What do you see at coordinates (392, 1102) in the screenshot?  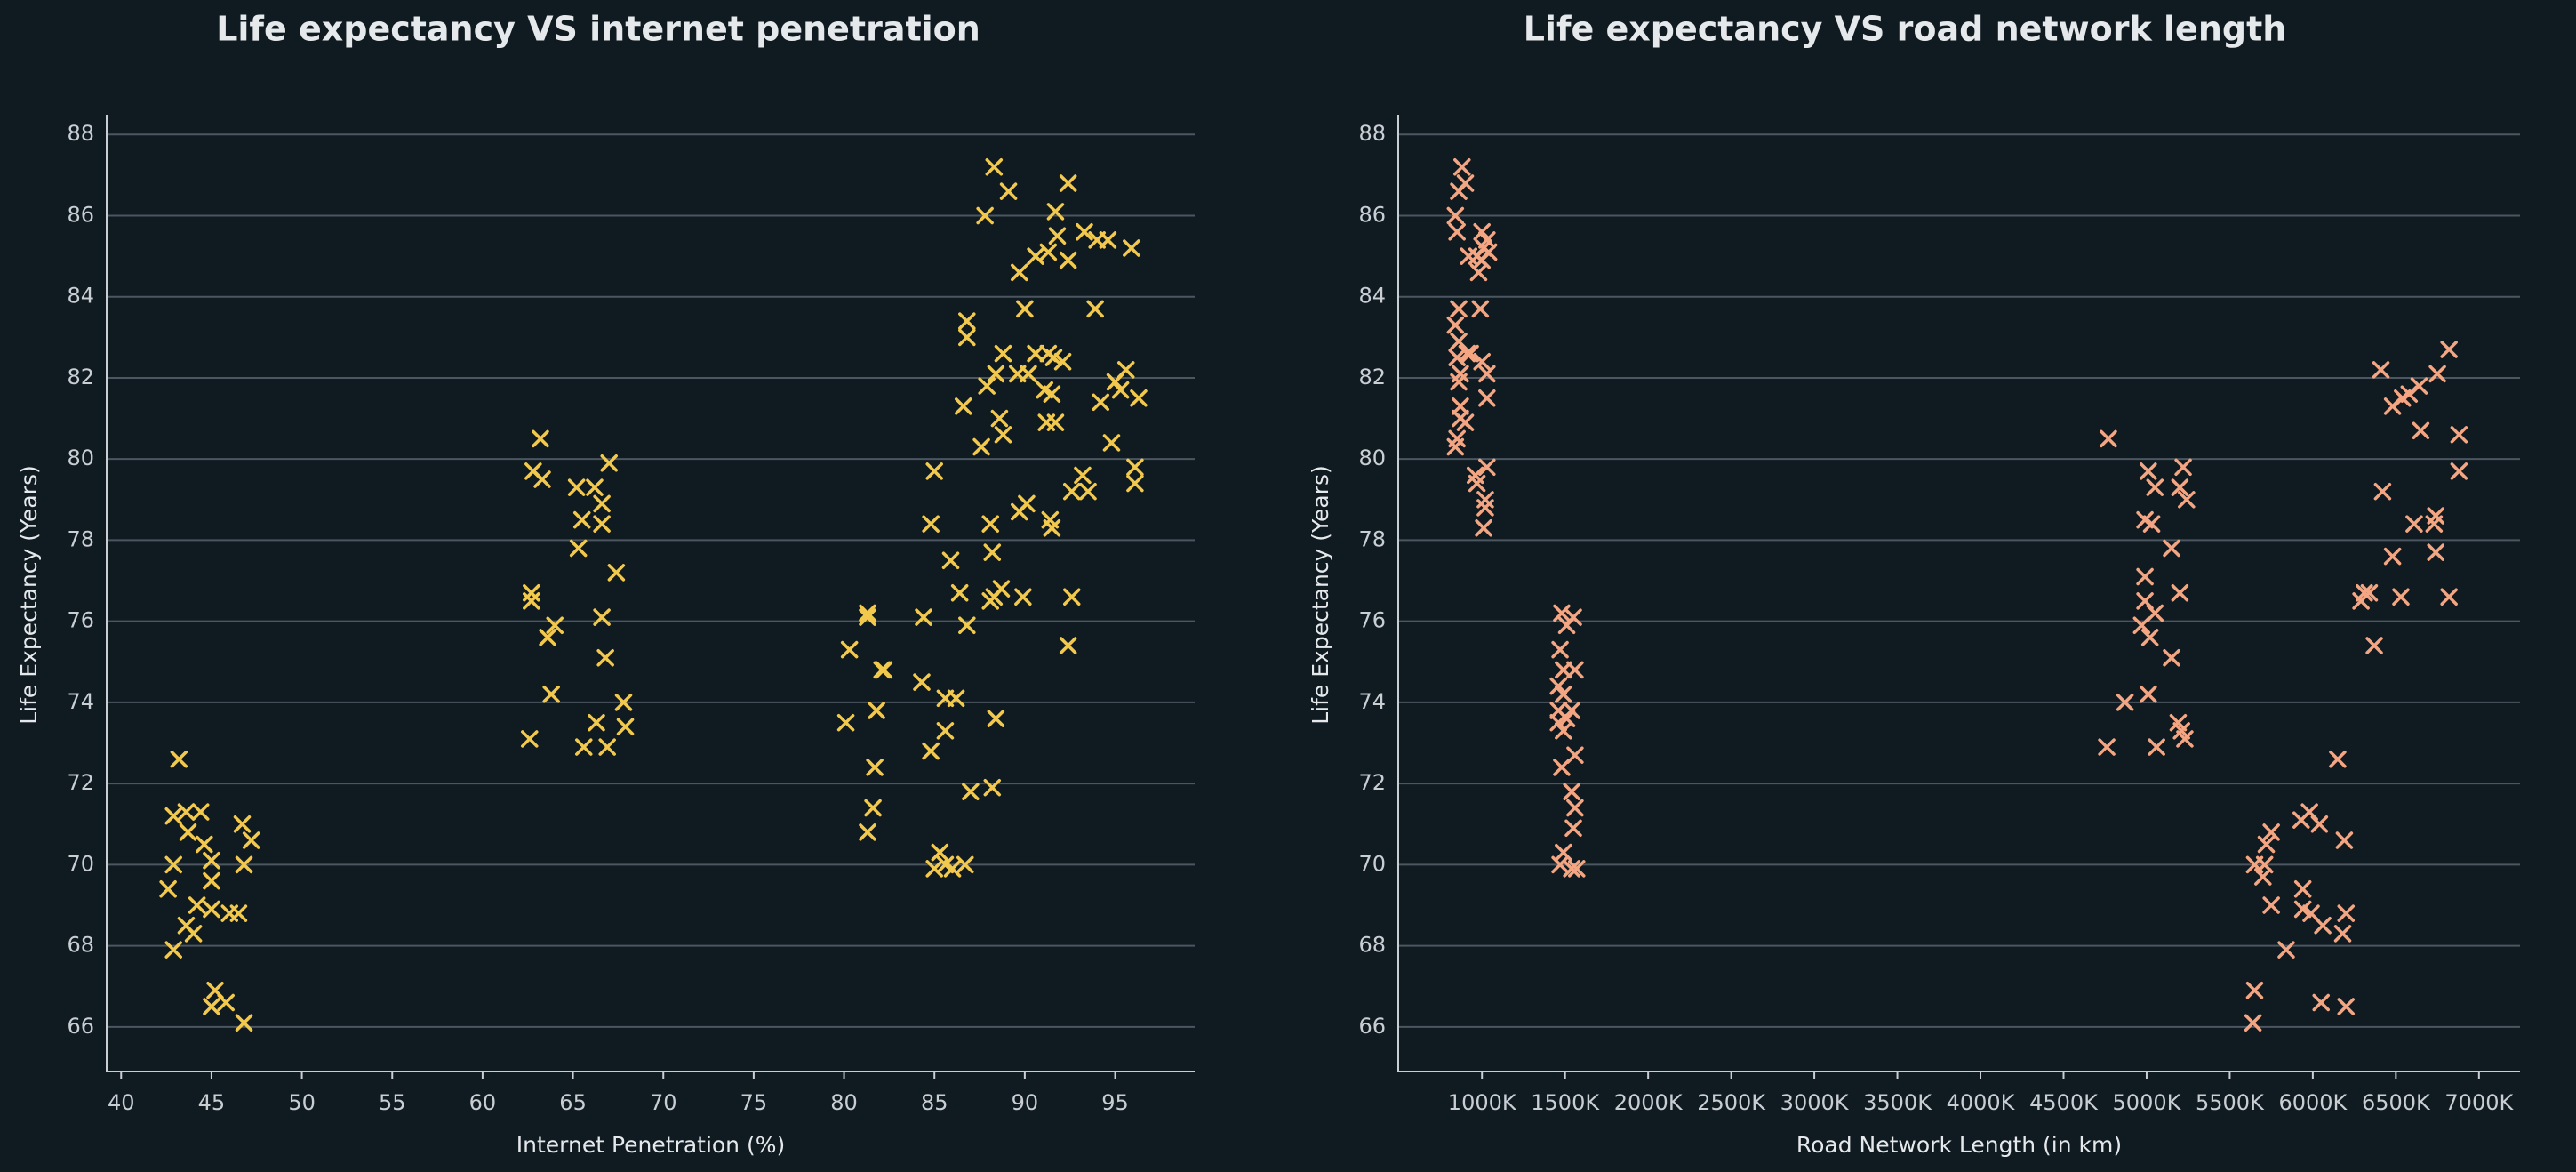 I see `x-tick-label: 55` at bounding box center [392, 1102].